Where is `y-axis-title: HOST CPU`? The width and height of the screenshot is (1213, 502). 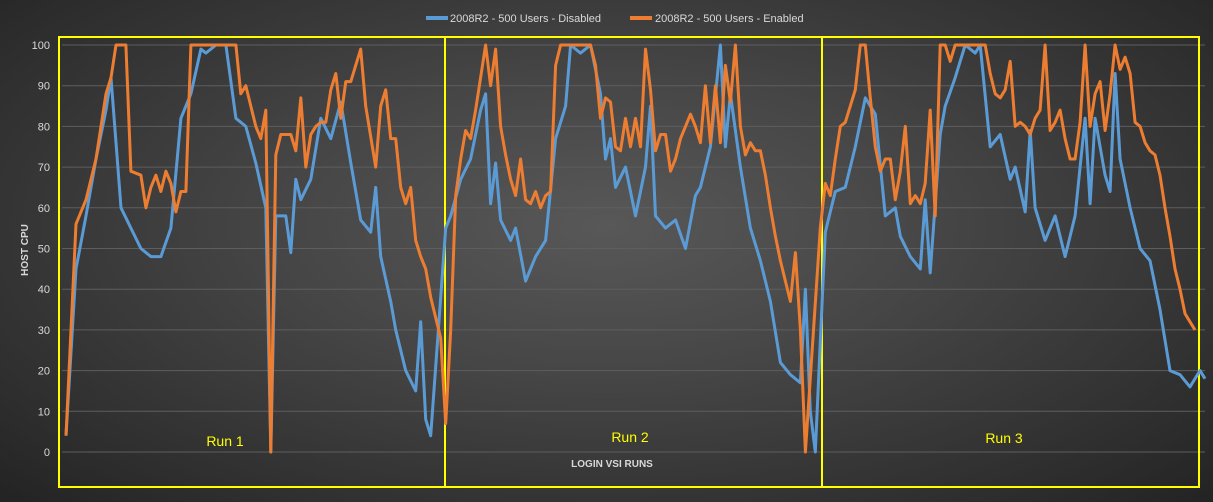
y-axis-title: HOST CPU is located at coordinates (25, 250).